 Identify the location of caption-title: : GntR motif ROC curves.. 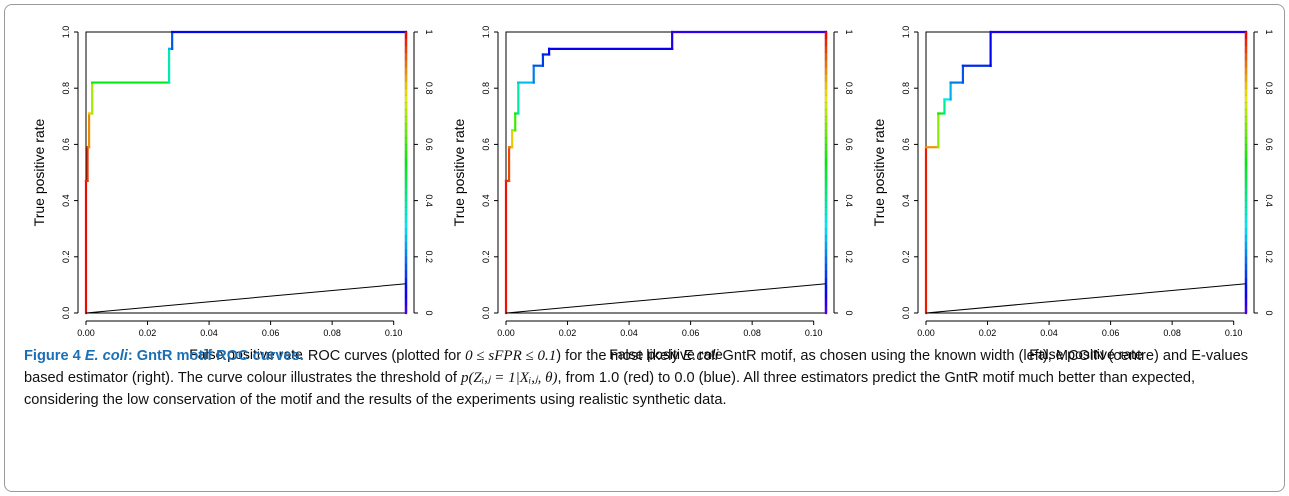
(215, 356).